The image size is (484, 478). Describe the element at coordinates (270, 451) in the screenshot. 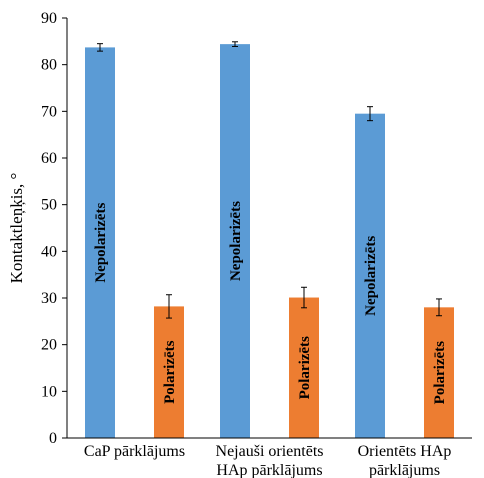

I see `x-category-label: Nejauši orientēts` at that location.